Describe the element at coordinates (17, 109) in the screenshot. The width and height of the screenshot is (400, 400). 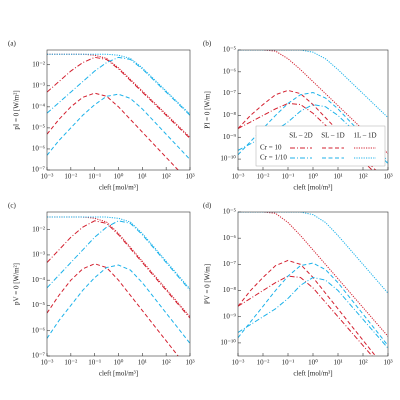
I see `y-axis-label: pI = 0 [W/m²]` at that location.